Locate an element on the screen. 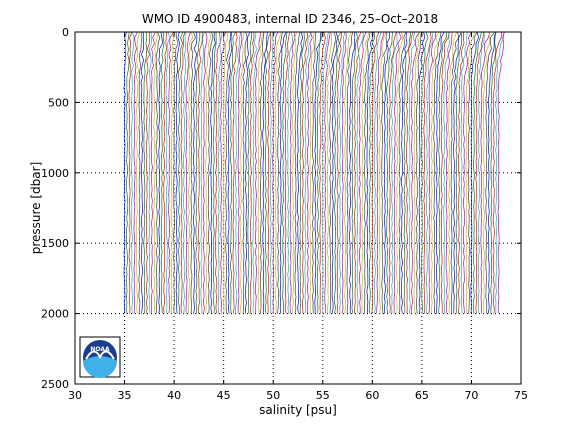 This screenshot has height=432, width=576. x-tick-label: 75 is located at coordinates (521, 395).